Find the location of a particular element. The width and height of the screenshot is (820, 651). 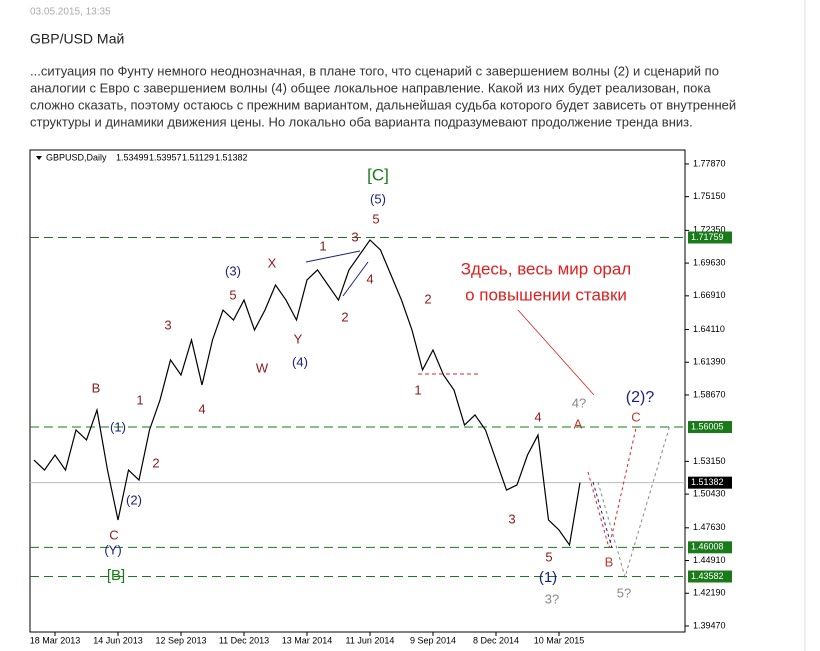

post-title: GBP/USD Май is located at coordinates (77, 39).